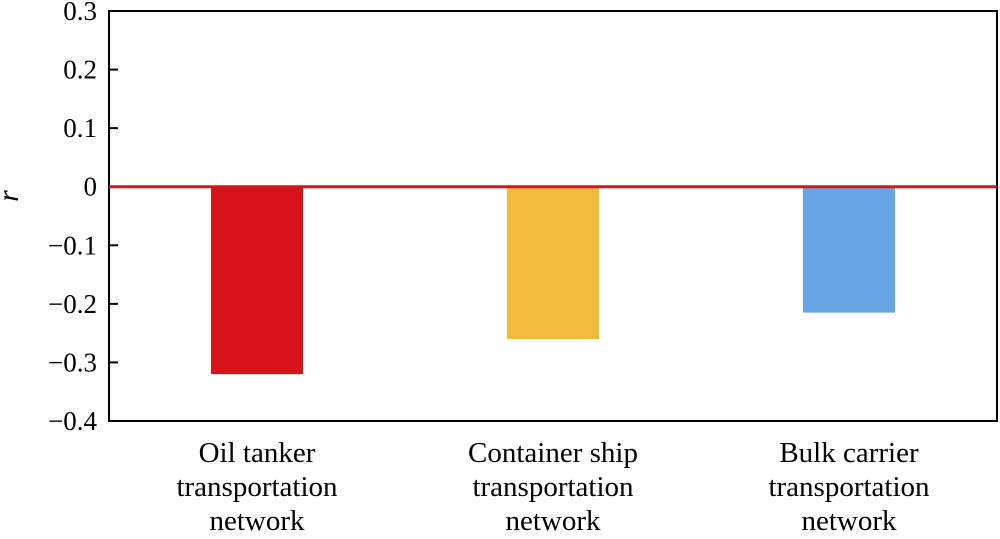 The height and width of the screenshot is (539, 1000). I want to click on x-category-label: Bulk carrier transportation network, so click(849, 487).